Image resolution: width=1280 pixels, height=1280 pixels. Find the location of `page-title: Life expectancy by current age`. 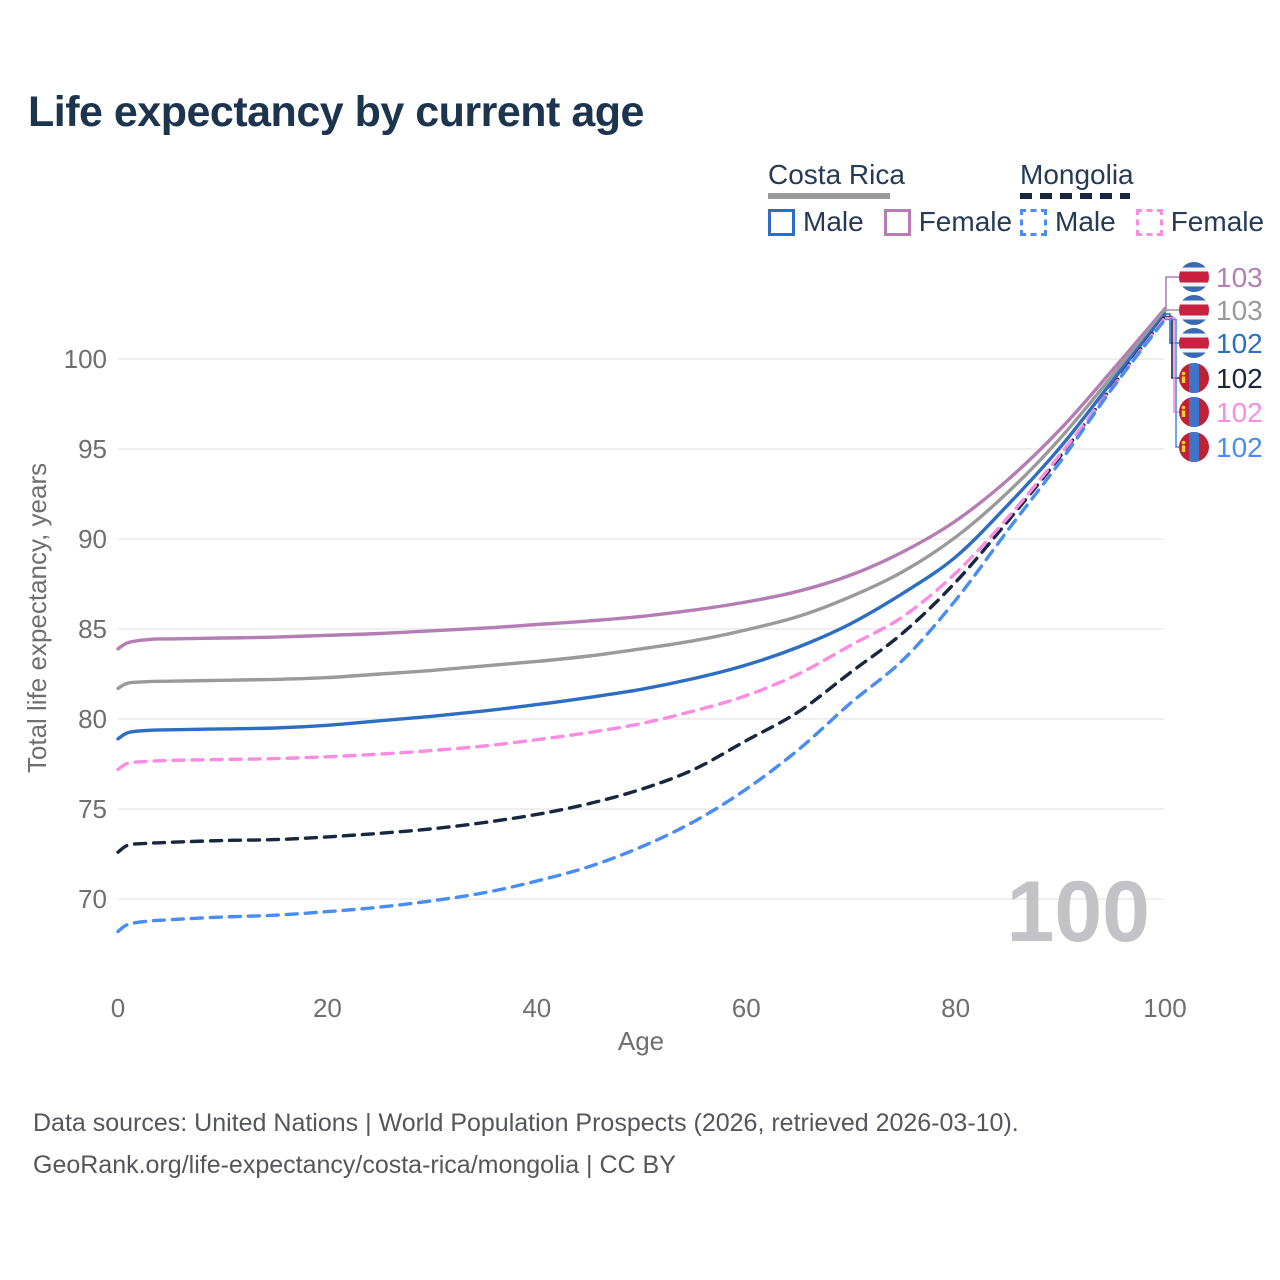

page-title: Life expectancy by current age is located at coordinates (336, 112).